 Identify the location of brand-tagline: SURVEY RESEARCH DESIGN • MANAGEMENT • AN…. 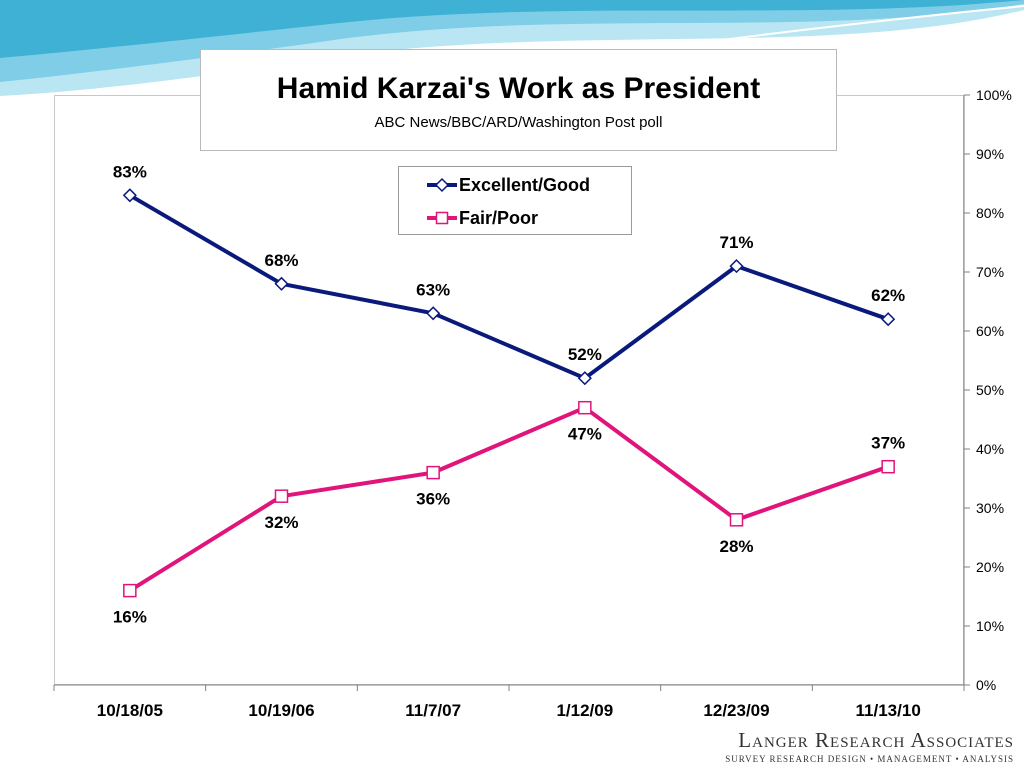
(869, 759).